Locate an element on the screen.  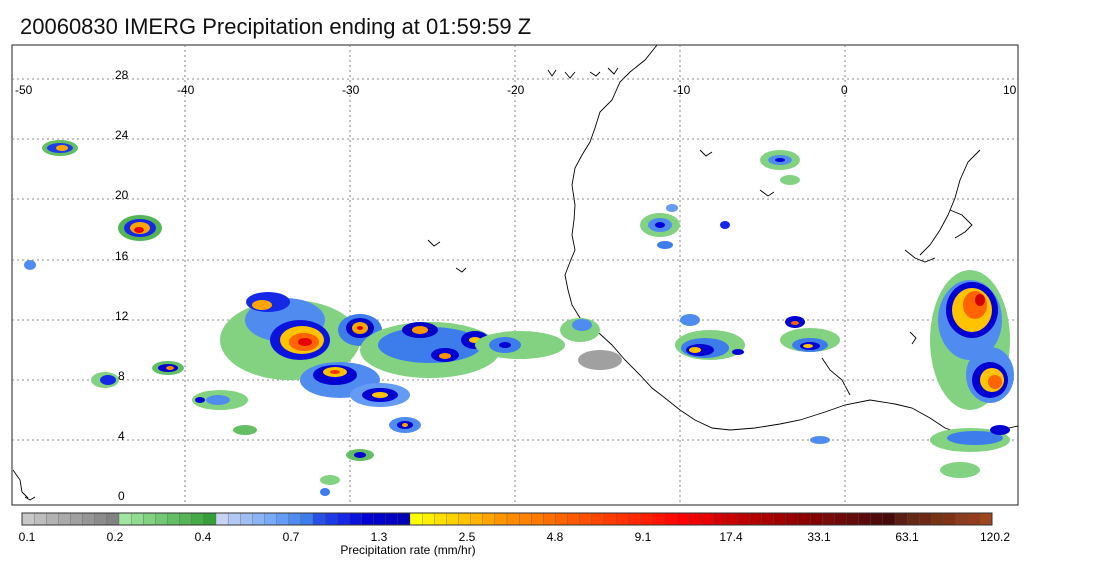
colorbar-tick-label: 63.1 is located at coordinates (907, 537).